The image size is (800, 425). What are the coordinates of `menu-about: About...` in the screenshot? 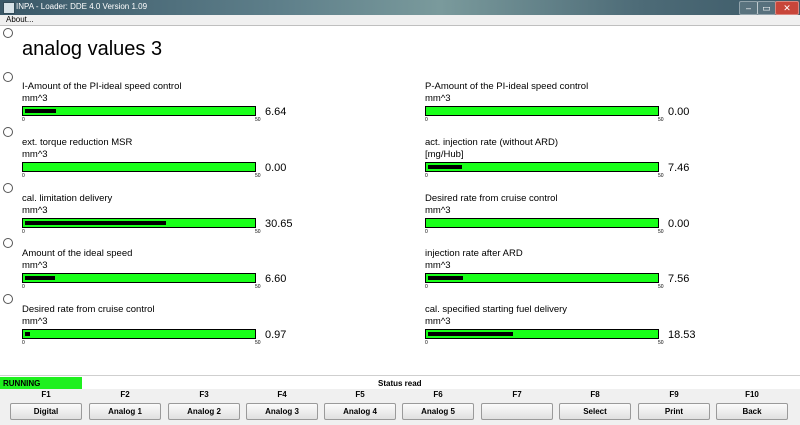 It's located at (20, 19).